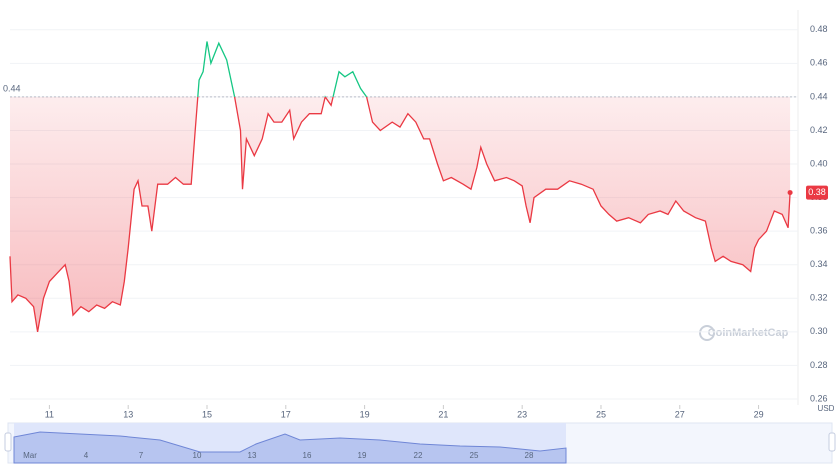 This screenshot has width=840, height=473. What do you see at coordinates (790, 193) in the screenshot?
I see `last-point` at bounding box center [790, 193].